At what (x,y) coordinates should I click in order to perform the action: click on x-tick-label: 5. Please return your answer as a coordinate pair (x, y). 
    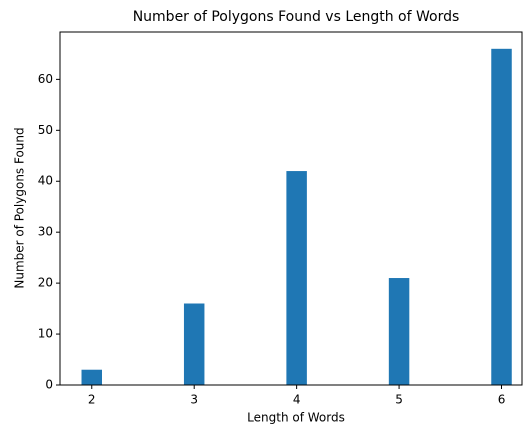
    Looking at the image, I should click on (399, 400).